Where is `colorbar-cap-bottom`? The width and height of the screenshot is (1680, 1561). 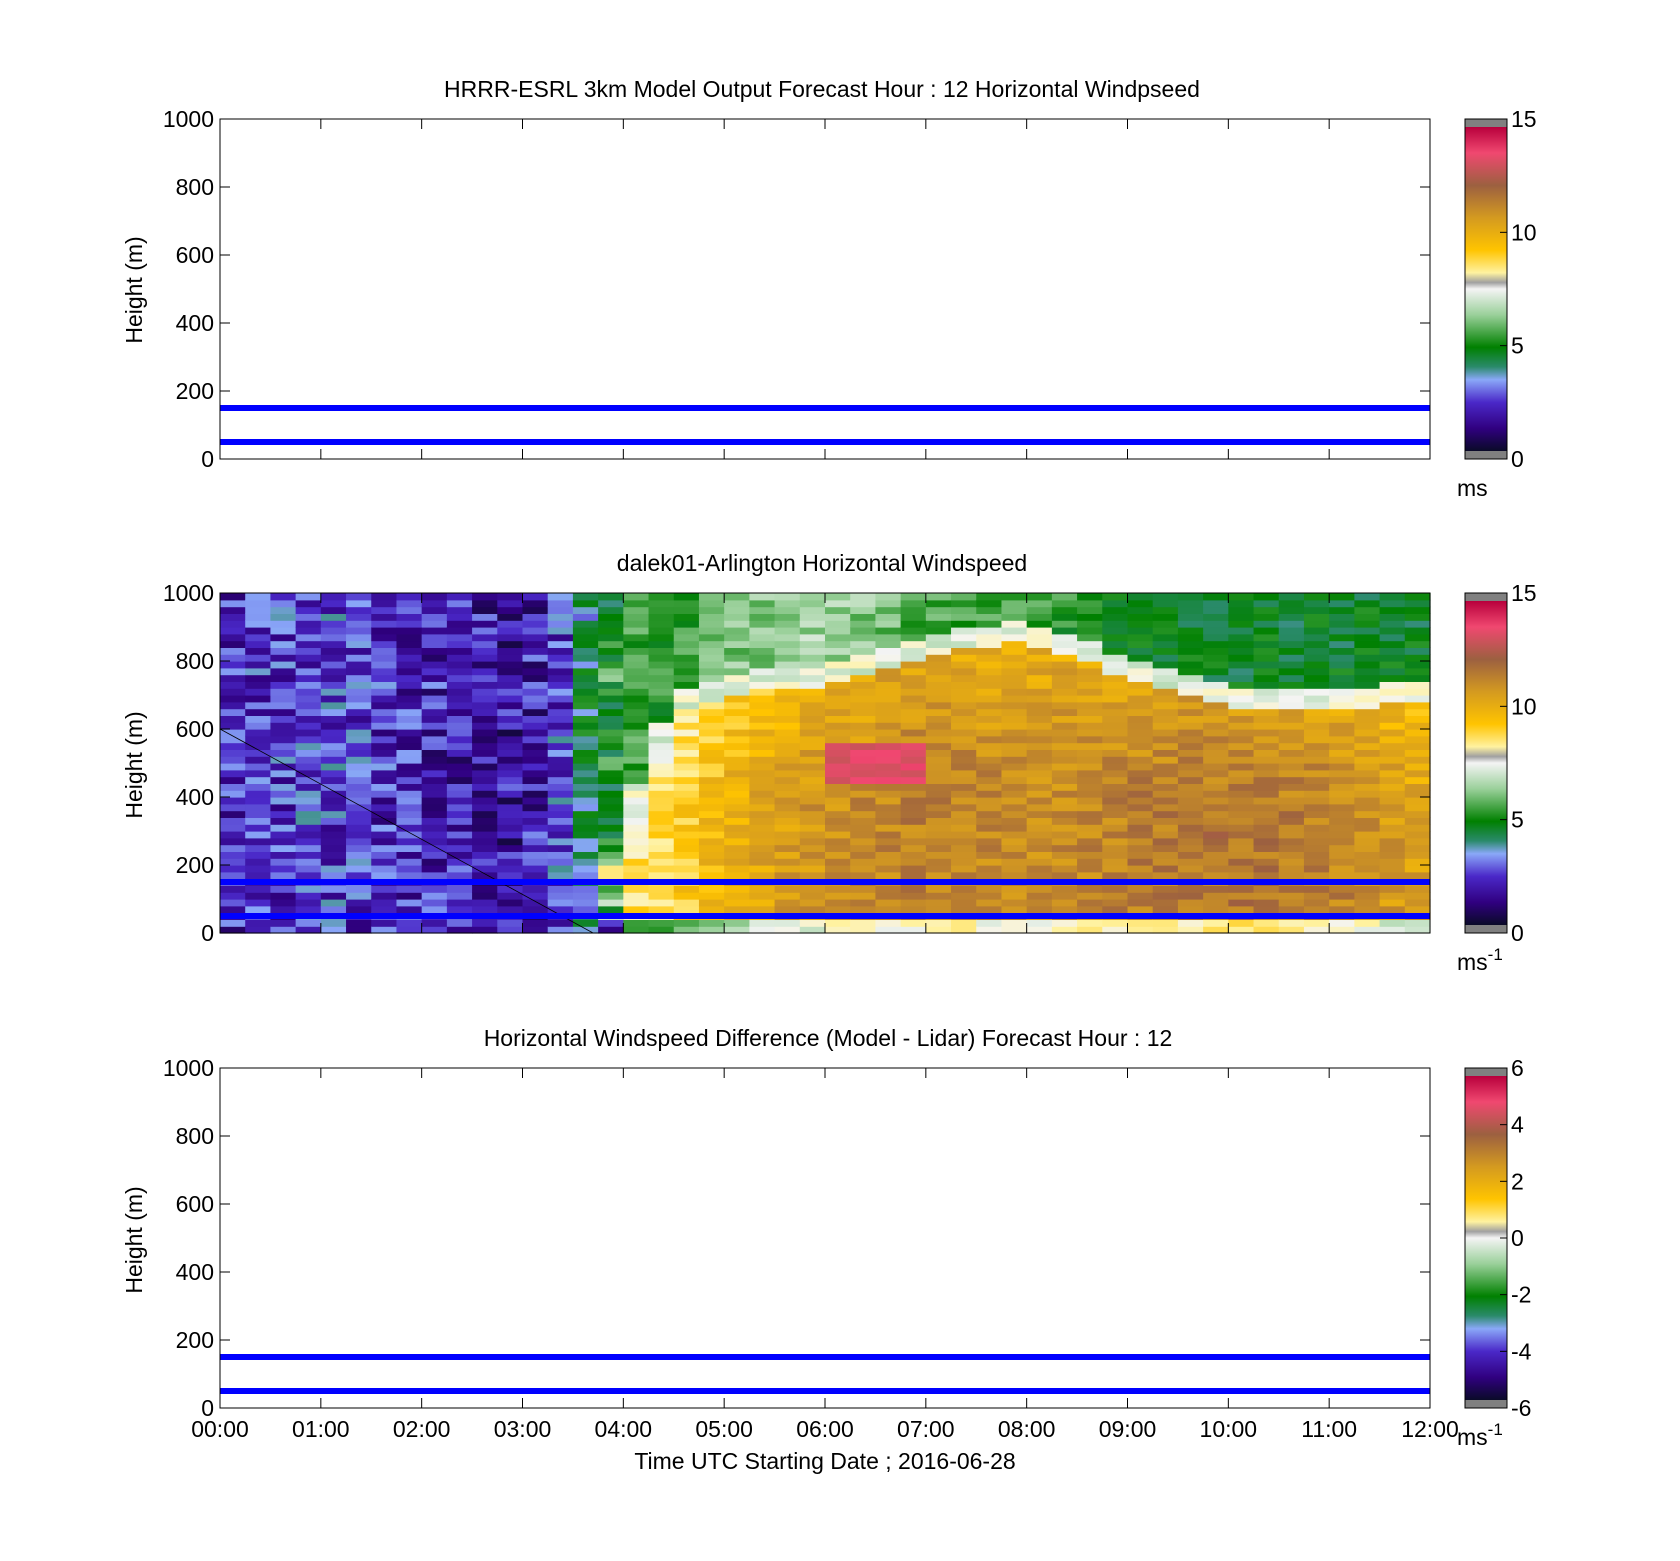 colorbar-cap-bottom is located at coordinates (1486, 929).